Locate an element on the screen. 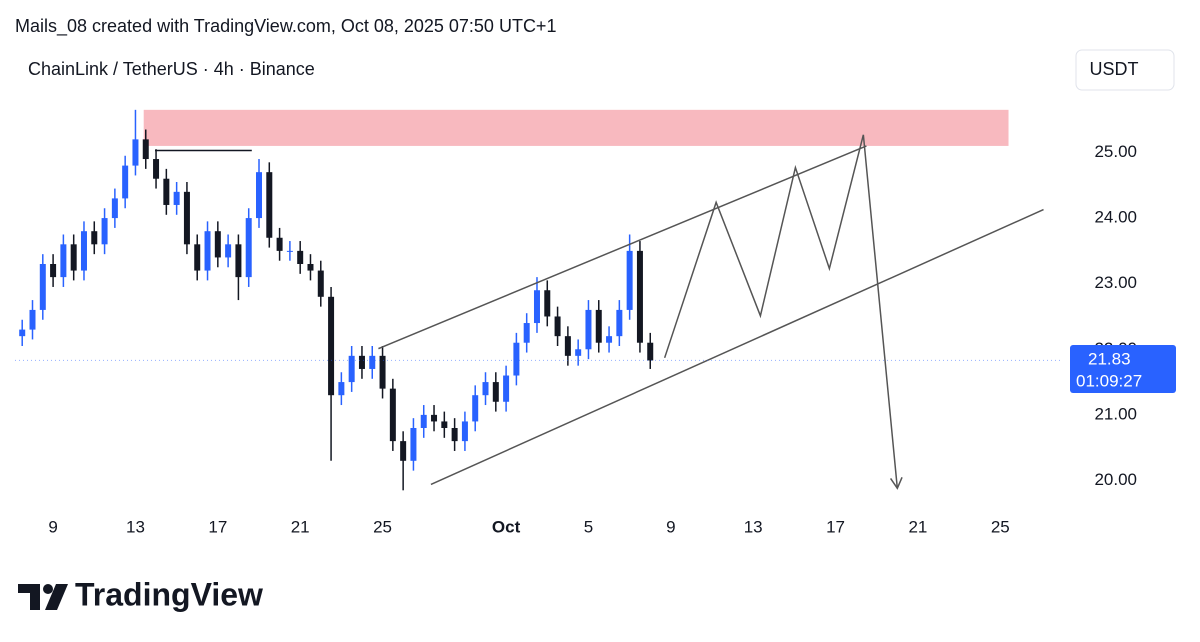 The height and width of the screenshot is (642, 1200). last-price: 21.83 is located at coordinates (1109, 358).